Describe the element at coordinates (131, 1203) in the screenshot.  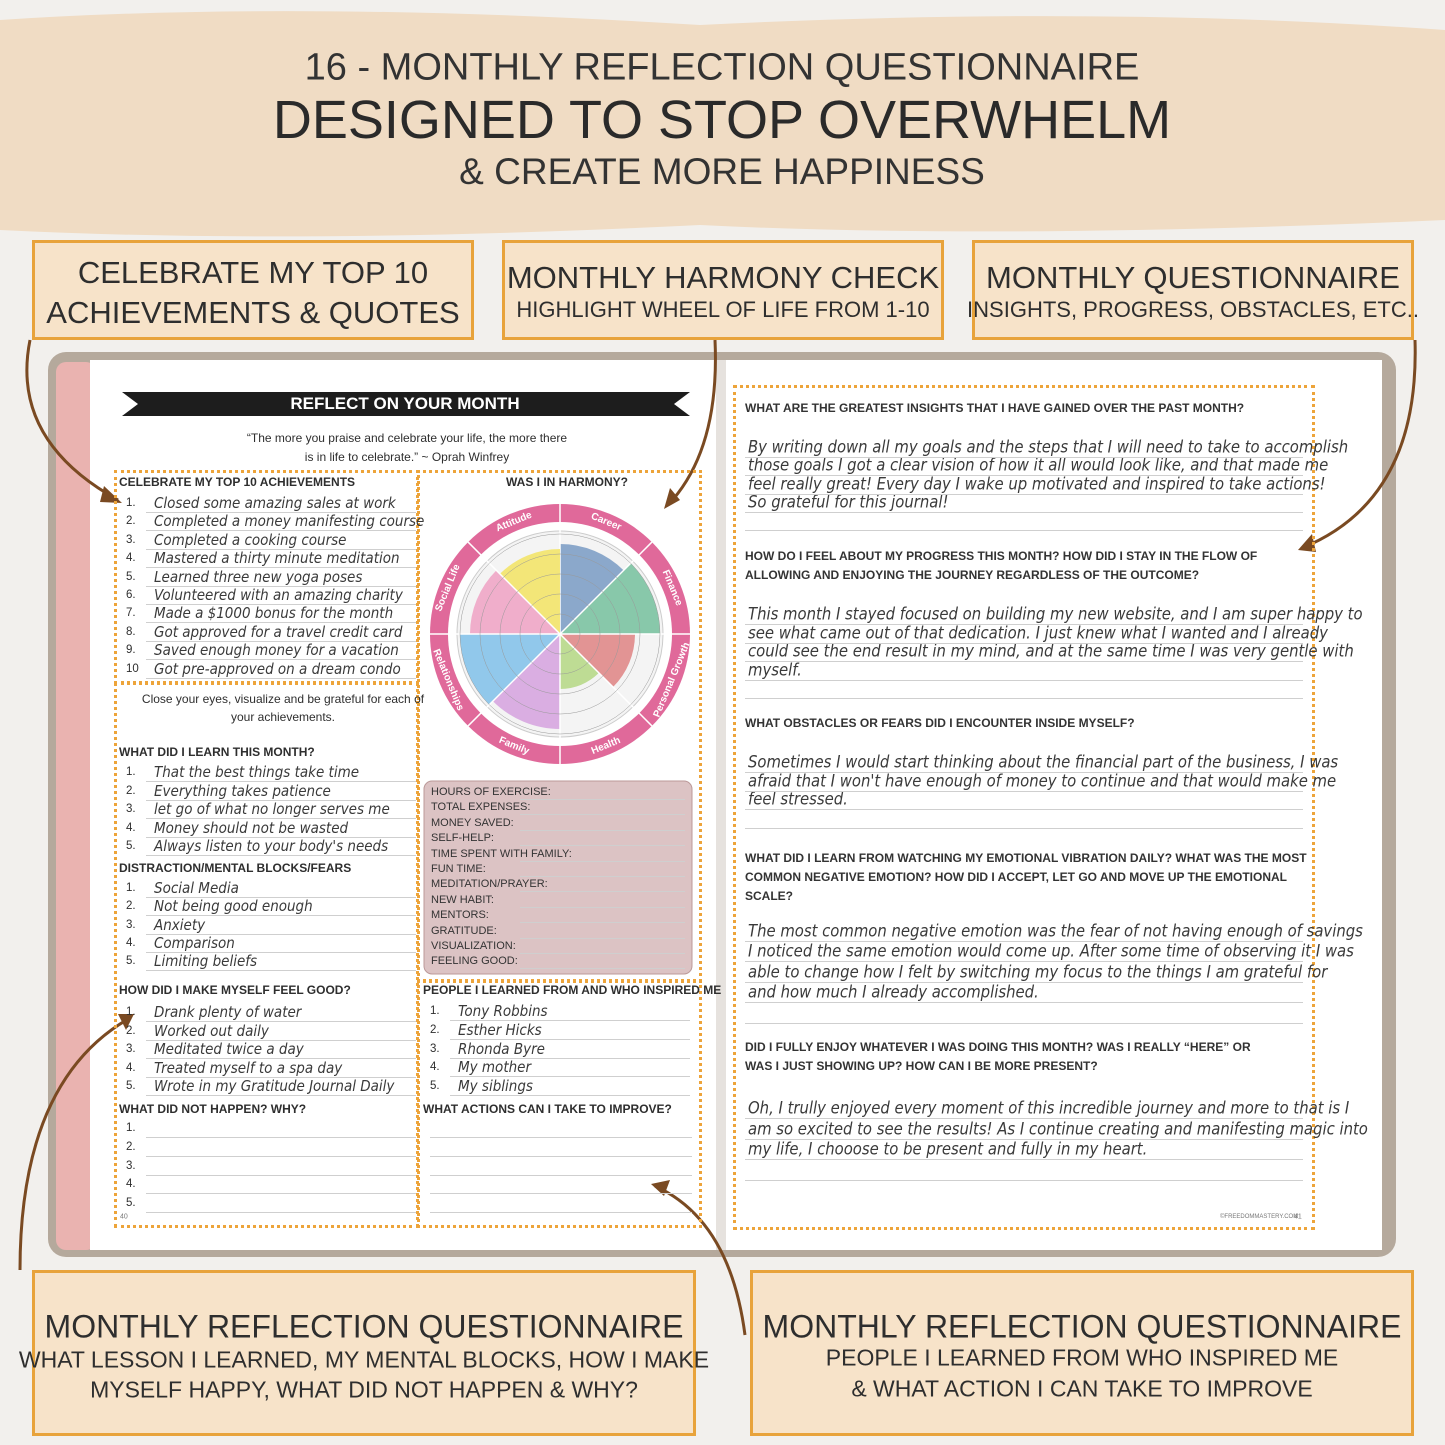
I see `item-number: 5.` at that location.